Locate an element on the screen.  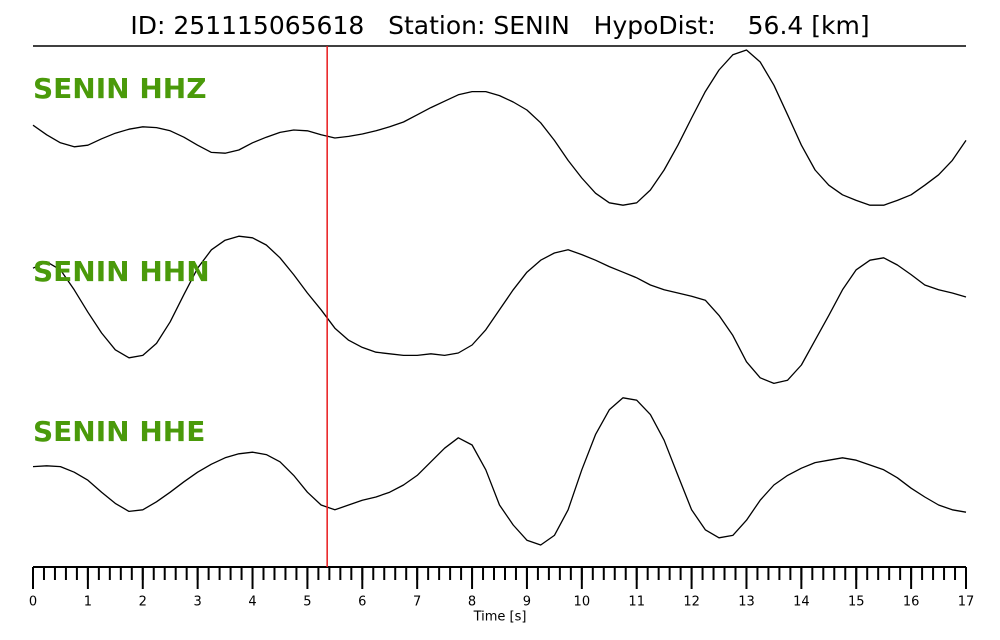
x-tick-label: 5 is located at coordinates (307, 602).